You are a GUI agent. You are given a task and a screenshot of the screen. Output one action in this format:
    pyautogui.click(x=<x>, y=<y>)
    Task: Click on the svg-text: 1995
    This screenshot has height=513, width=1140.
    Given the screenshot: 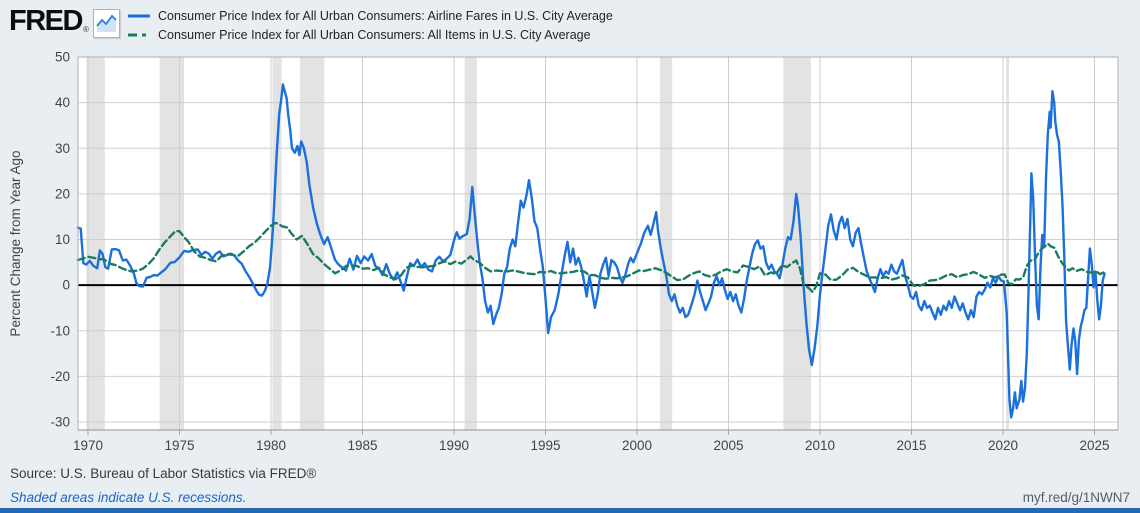 What is the action you would take?
    pyautogui.click(x=545, y=445)
    